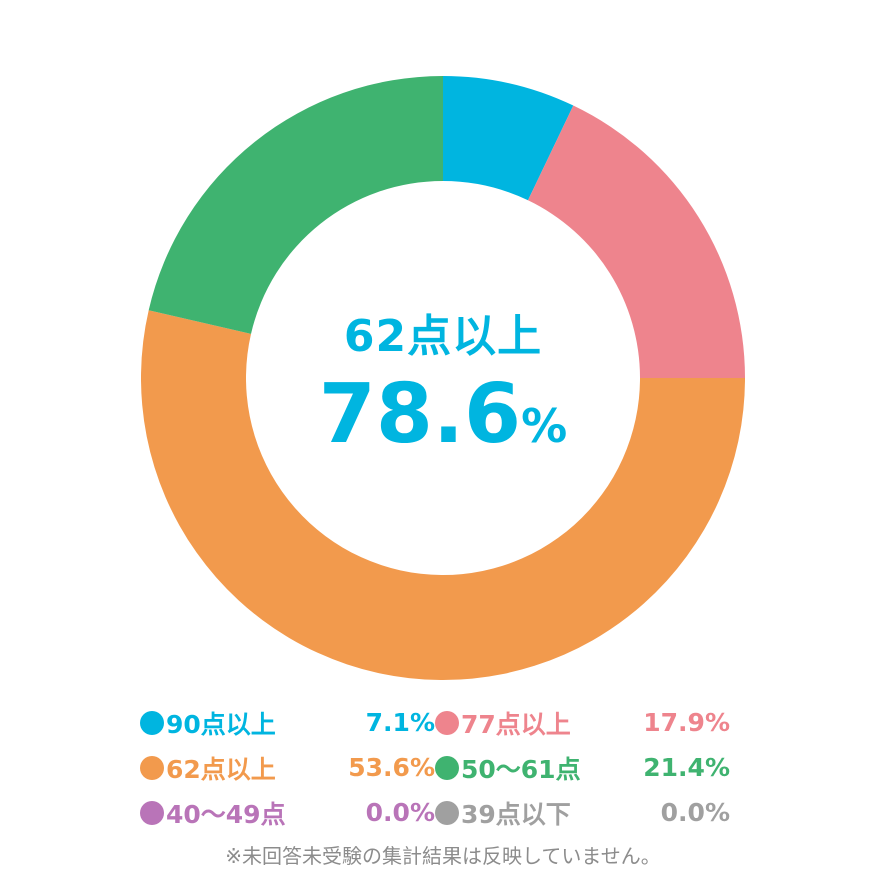 The height and width of the screenshot is (871, 886). Describe the element at coordinates (420, 414) in the screenshot. I see `center-value-number: 78.6` at that location.